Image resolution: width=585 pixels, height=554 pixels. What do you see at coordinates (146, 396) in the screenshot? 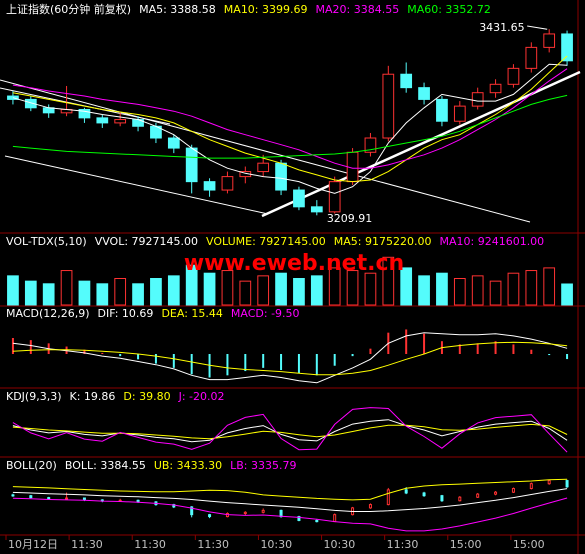
I see `header-text: D: 39.80` at bounding box center [146, 396].